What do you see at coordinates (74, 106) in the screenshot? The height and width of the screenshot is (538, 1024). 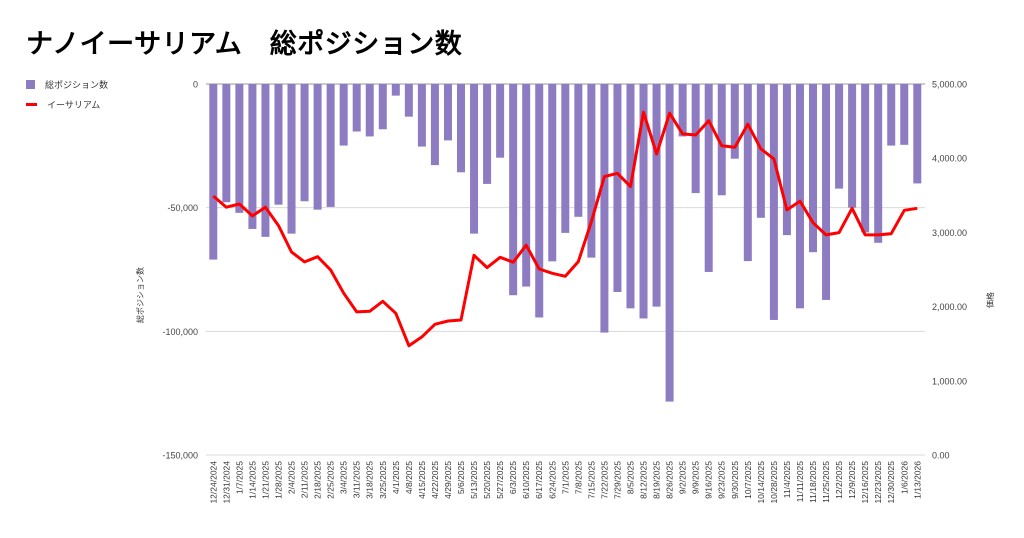 I see `legend-label-eth: イーサリアム` at bounding box center [74, 106].